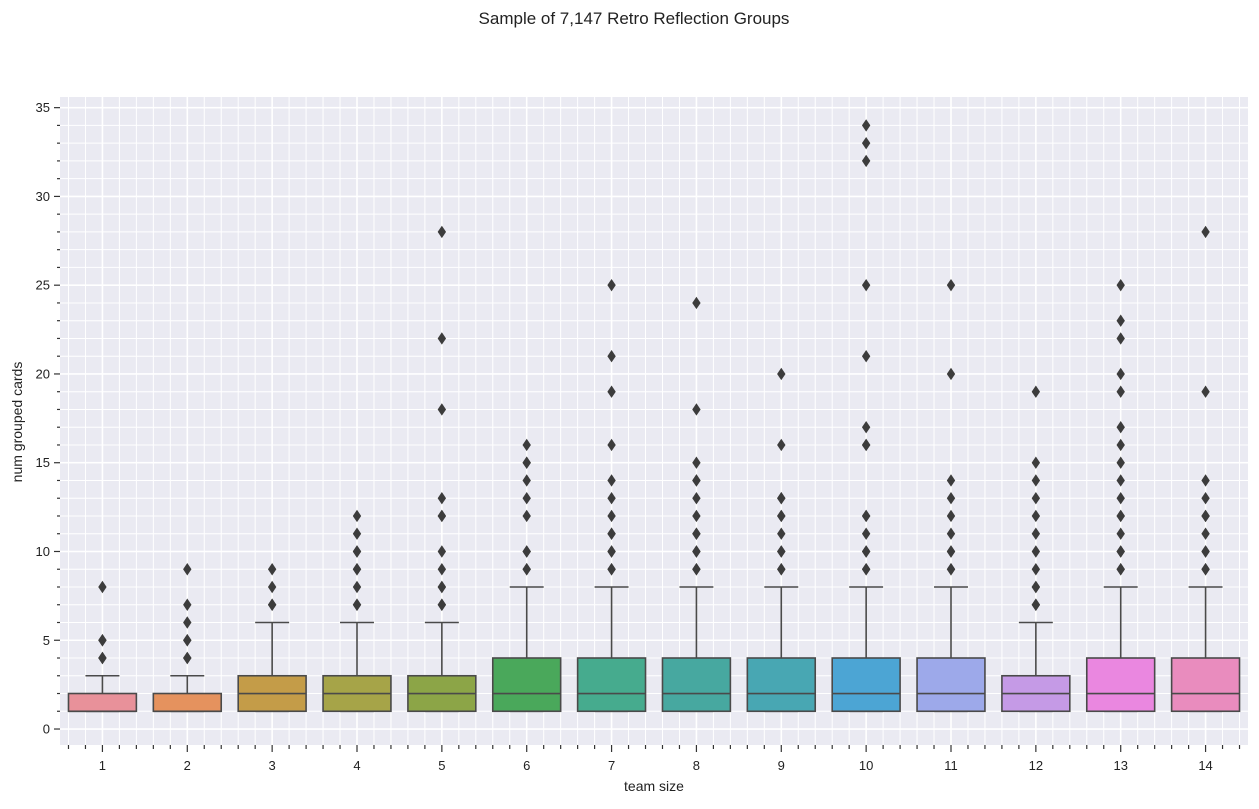 This screenshot has height=809, width=1259. Describe the element at coordinates (526, 765) in the screenshot. I see `x-tick-label: 6` at that location.